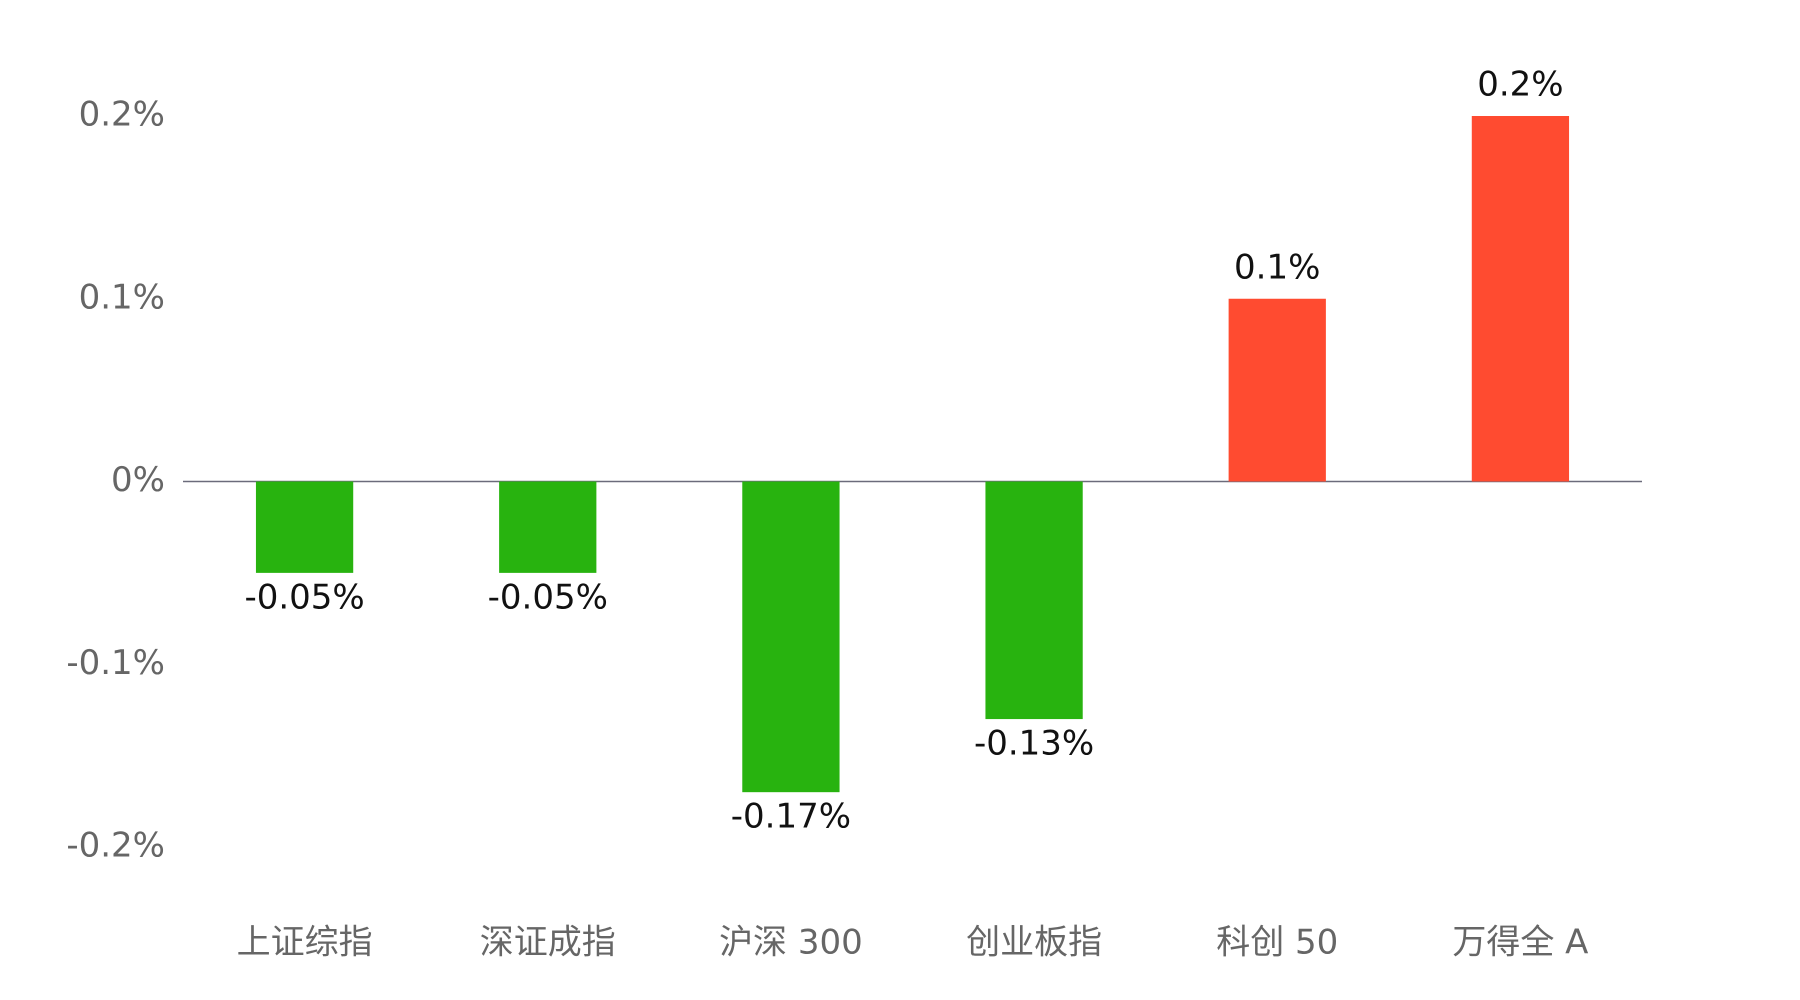 The image size is (1800, 1000). What do you see at coordinates (1520, 943) in the screenshot?
I see `x-tick-label: 万得全 A` at bounding box center [1520, 943].